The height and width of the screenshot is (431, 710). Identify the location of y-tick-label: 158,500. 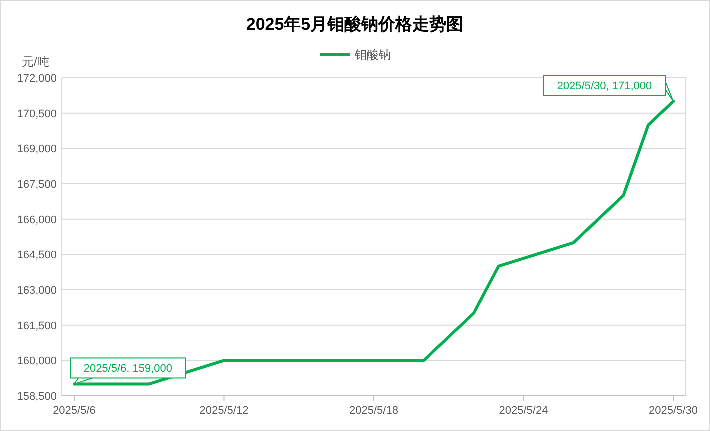
(37, 397).